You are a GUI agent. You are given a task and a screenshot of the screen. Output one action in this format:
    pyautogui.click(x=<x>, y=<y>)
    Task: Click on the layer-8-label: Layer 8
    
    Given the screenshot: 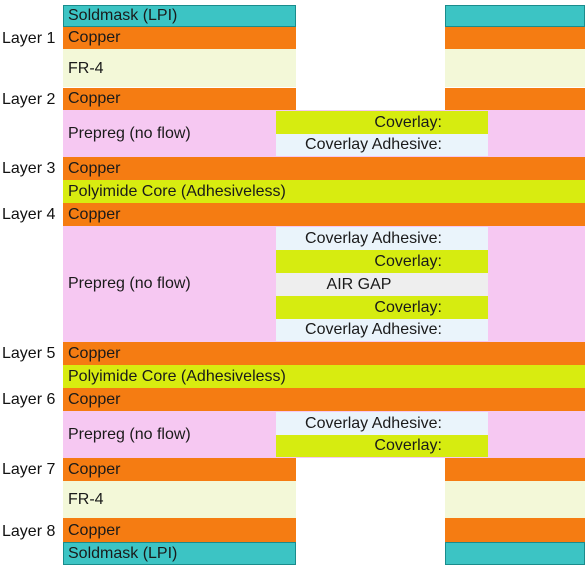 What is the action you would take?
    pyautogui.click(x=29, y=531)
    